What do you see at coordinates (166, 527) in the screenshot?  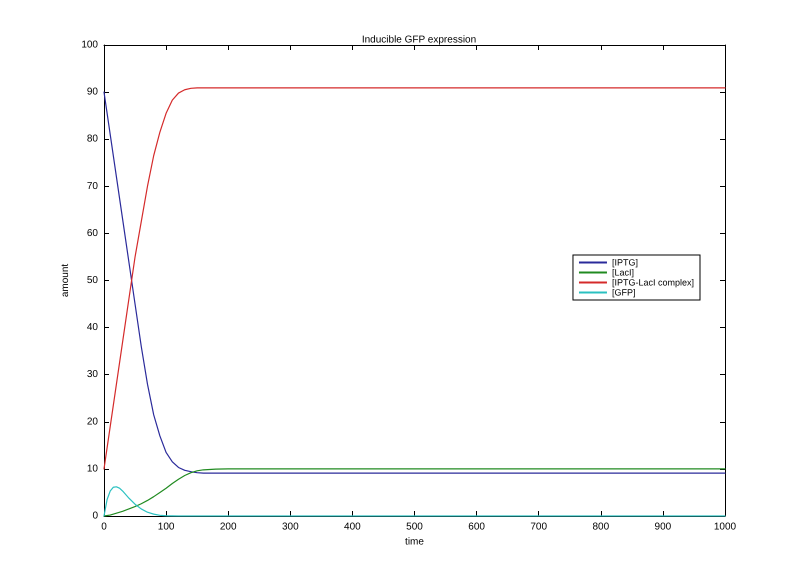 I see `x-tick-label: 100` at bounding box center [166, 527].